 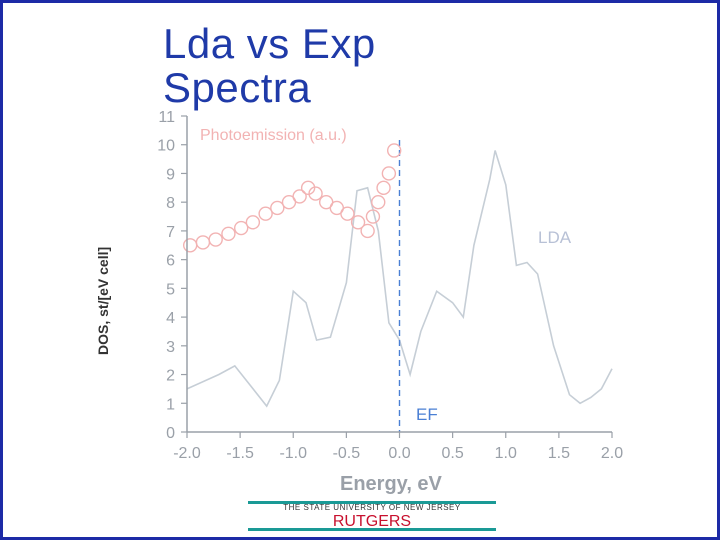 I want to click on footer-rule-top, so click(x=372, y=502).